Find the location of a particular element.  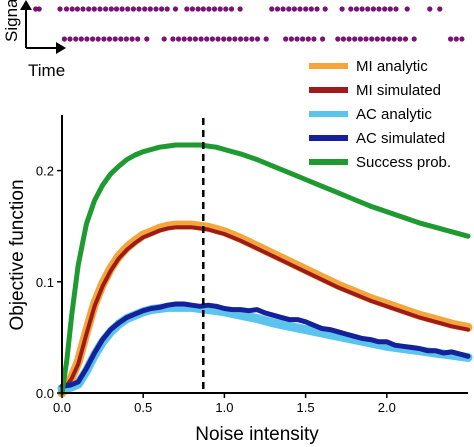

inset-spike-dots is located at coordinates (249, 24).